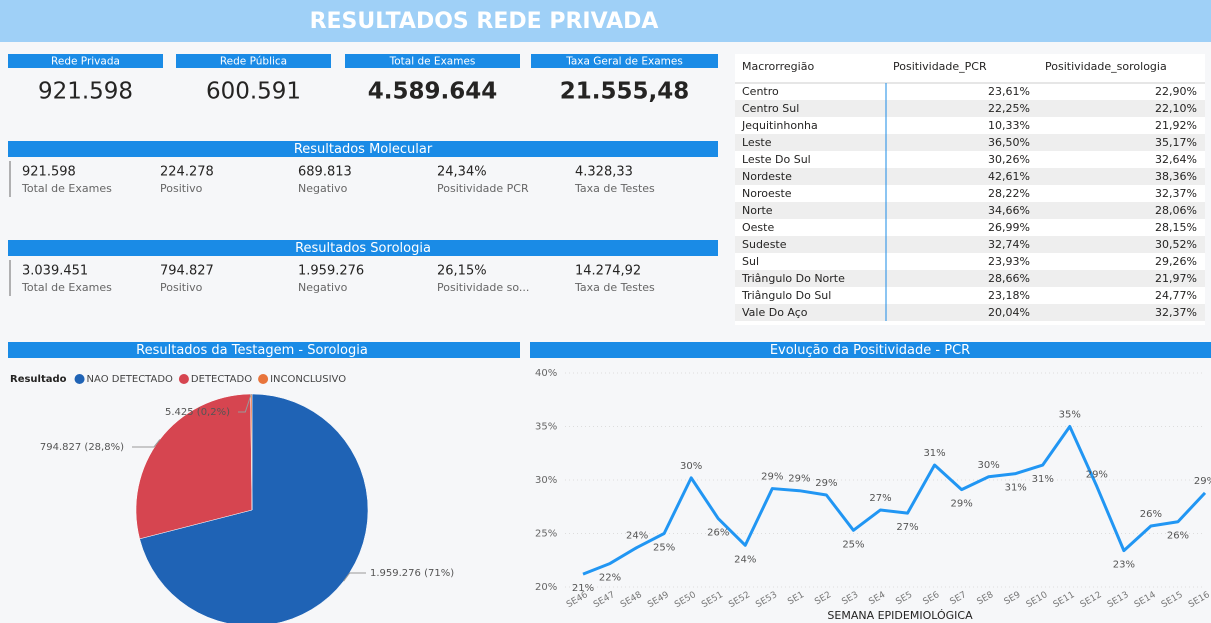  Describe the element at coordinates (625, 92) in the screenshot. I see `kpi-value: 21.555,48` at that location.